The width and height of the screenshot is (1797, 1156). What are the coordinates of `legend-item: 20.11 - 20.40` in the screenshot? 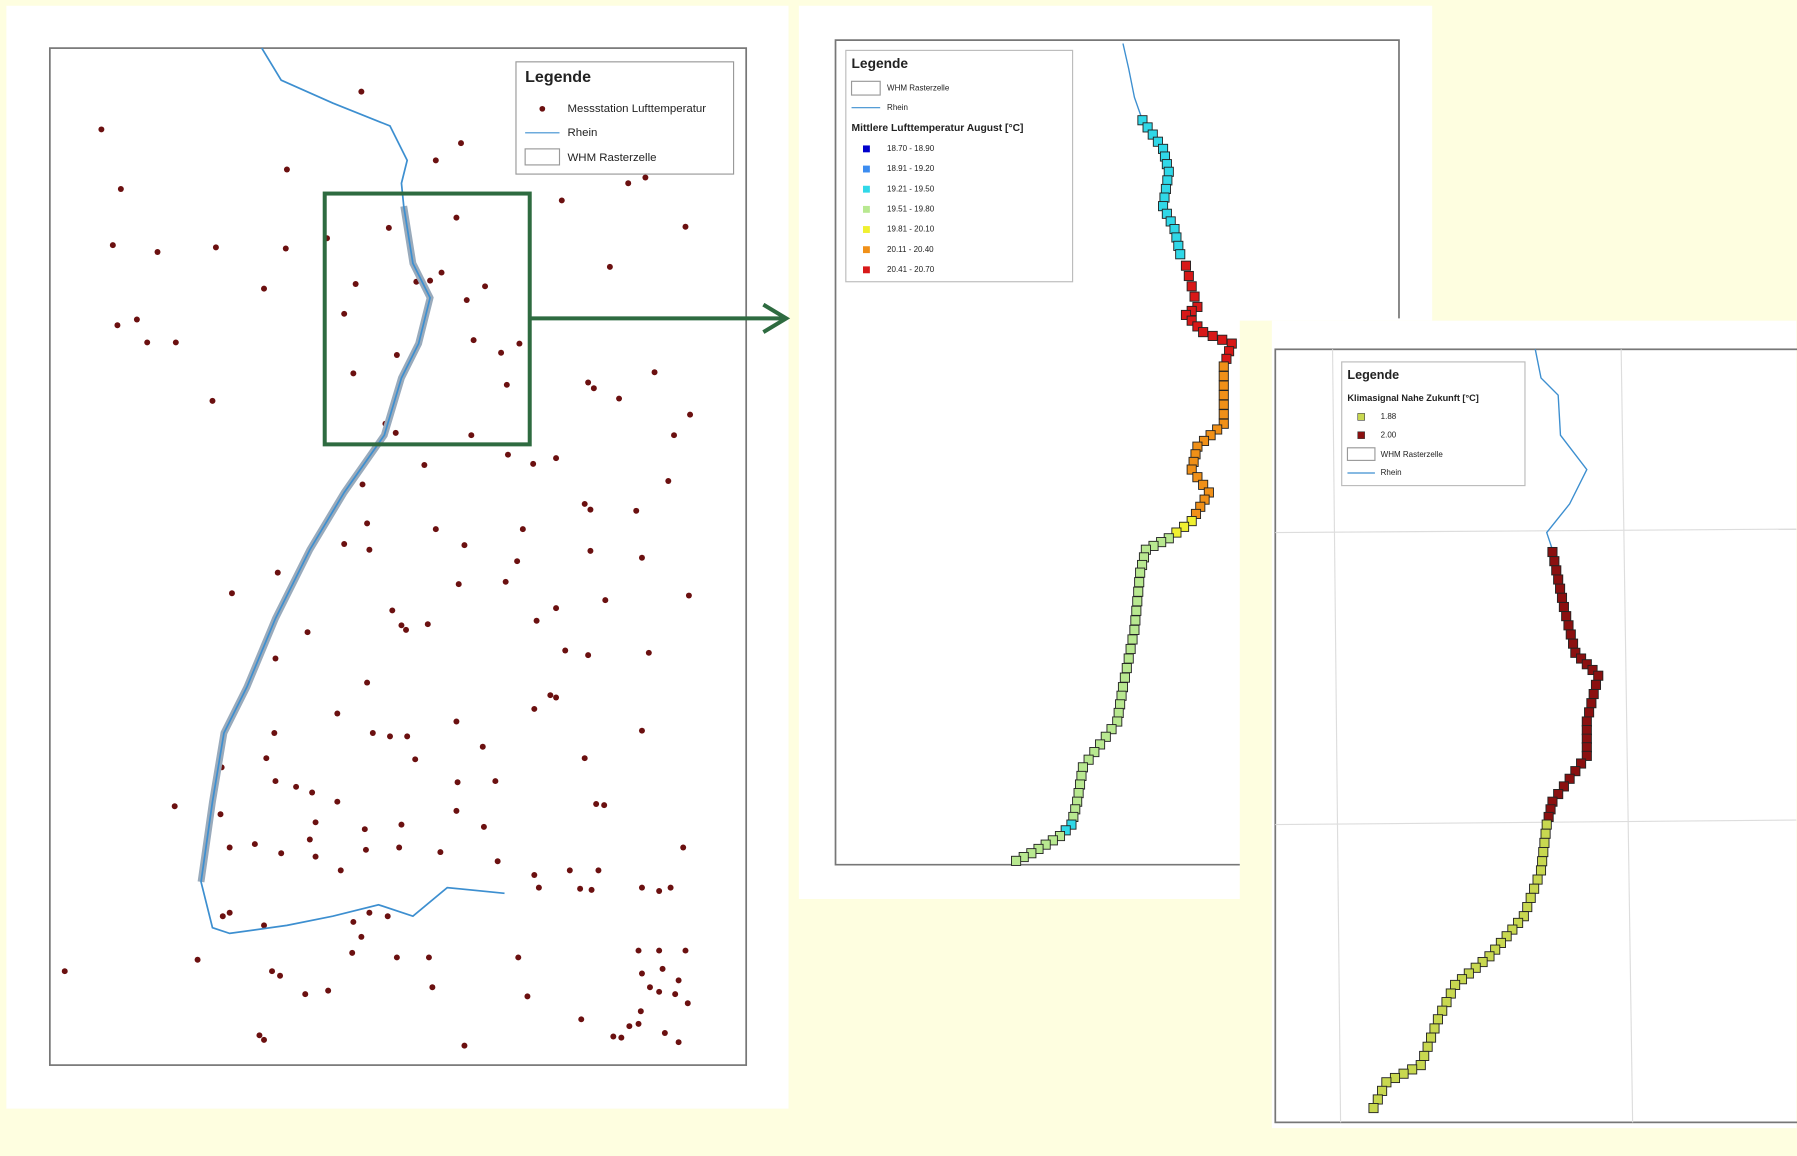 It's located at (910, 249).